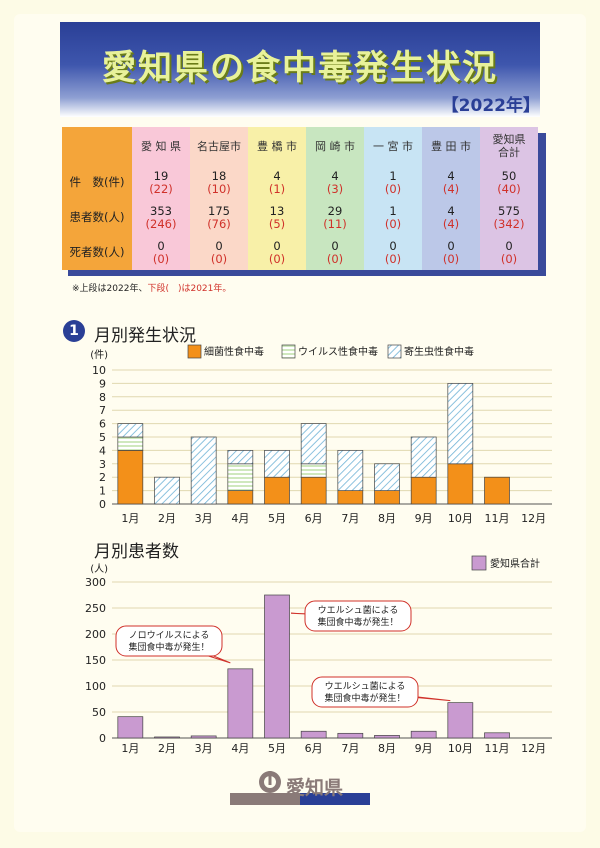 The height and width of the screenshot is (848, 600). Describe the element at coordinates (130, 748) in the screenshot. I see `x-tick-label: 1月` at that location.